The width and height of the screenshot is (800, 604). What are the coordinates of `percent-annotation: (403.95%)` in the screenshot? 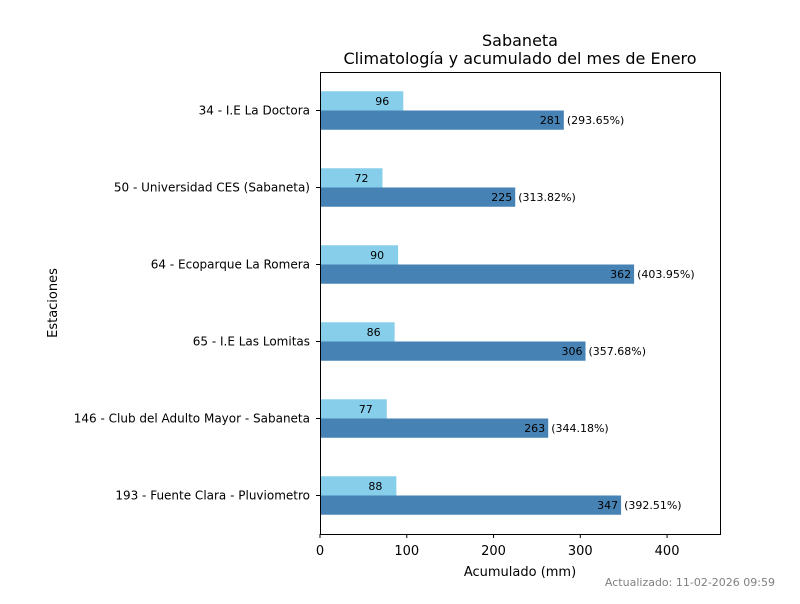 It's located at (666, 274).